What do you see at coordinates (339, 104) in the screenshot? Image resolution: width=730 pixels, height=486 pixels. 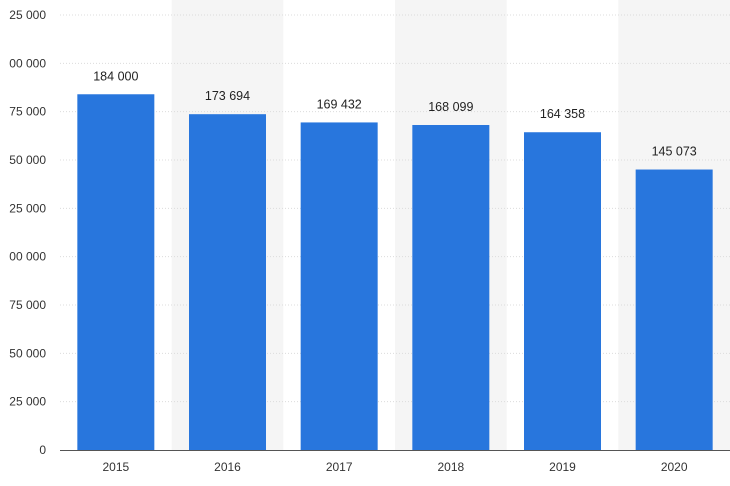 I see `data-label-2017: 169 432` at bounding box center [339, 104].